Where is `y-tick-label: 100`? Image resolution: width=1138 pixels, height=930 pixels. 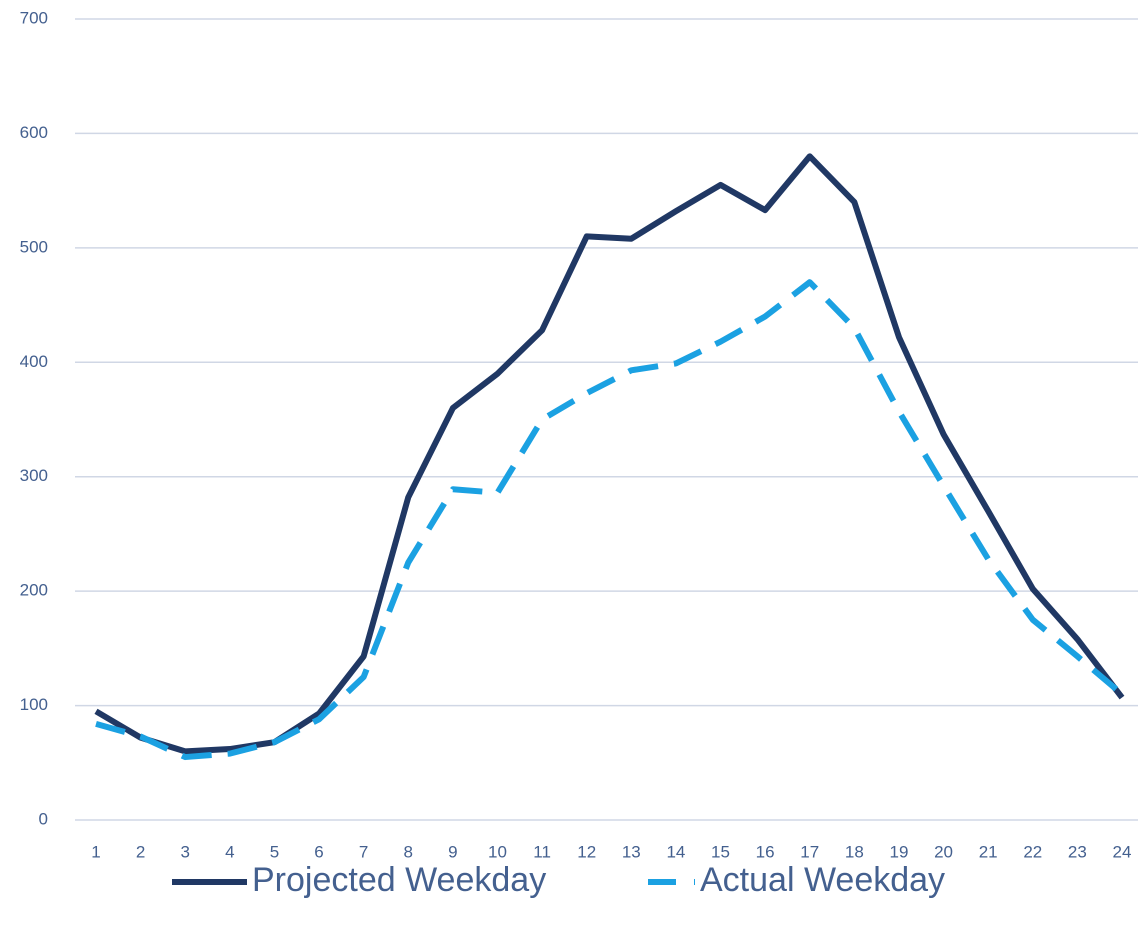
y-tick-label: 100 is located at coordinates (34, 704).